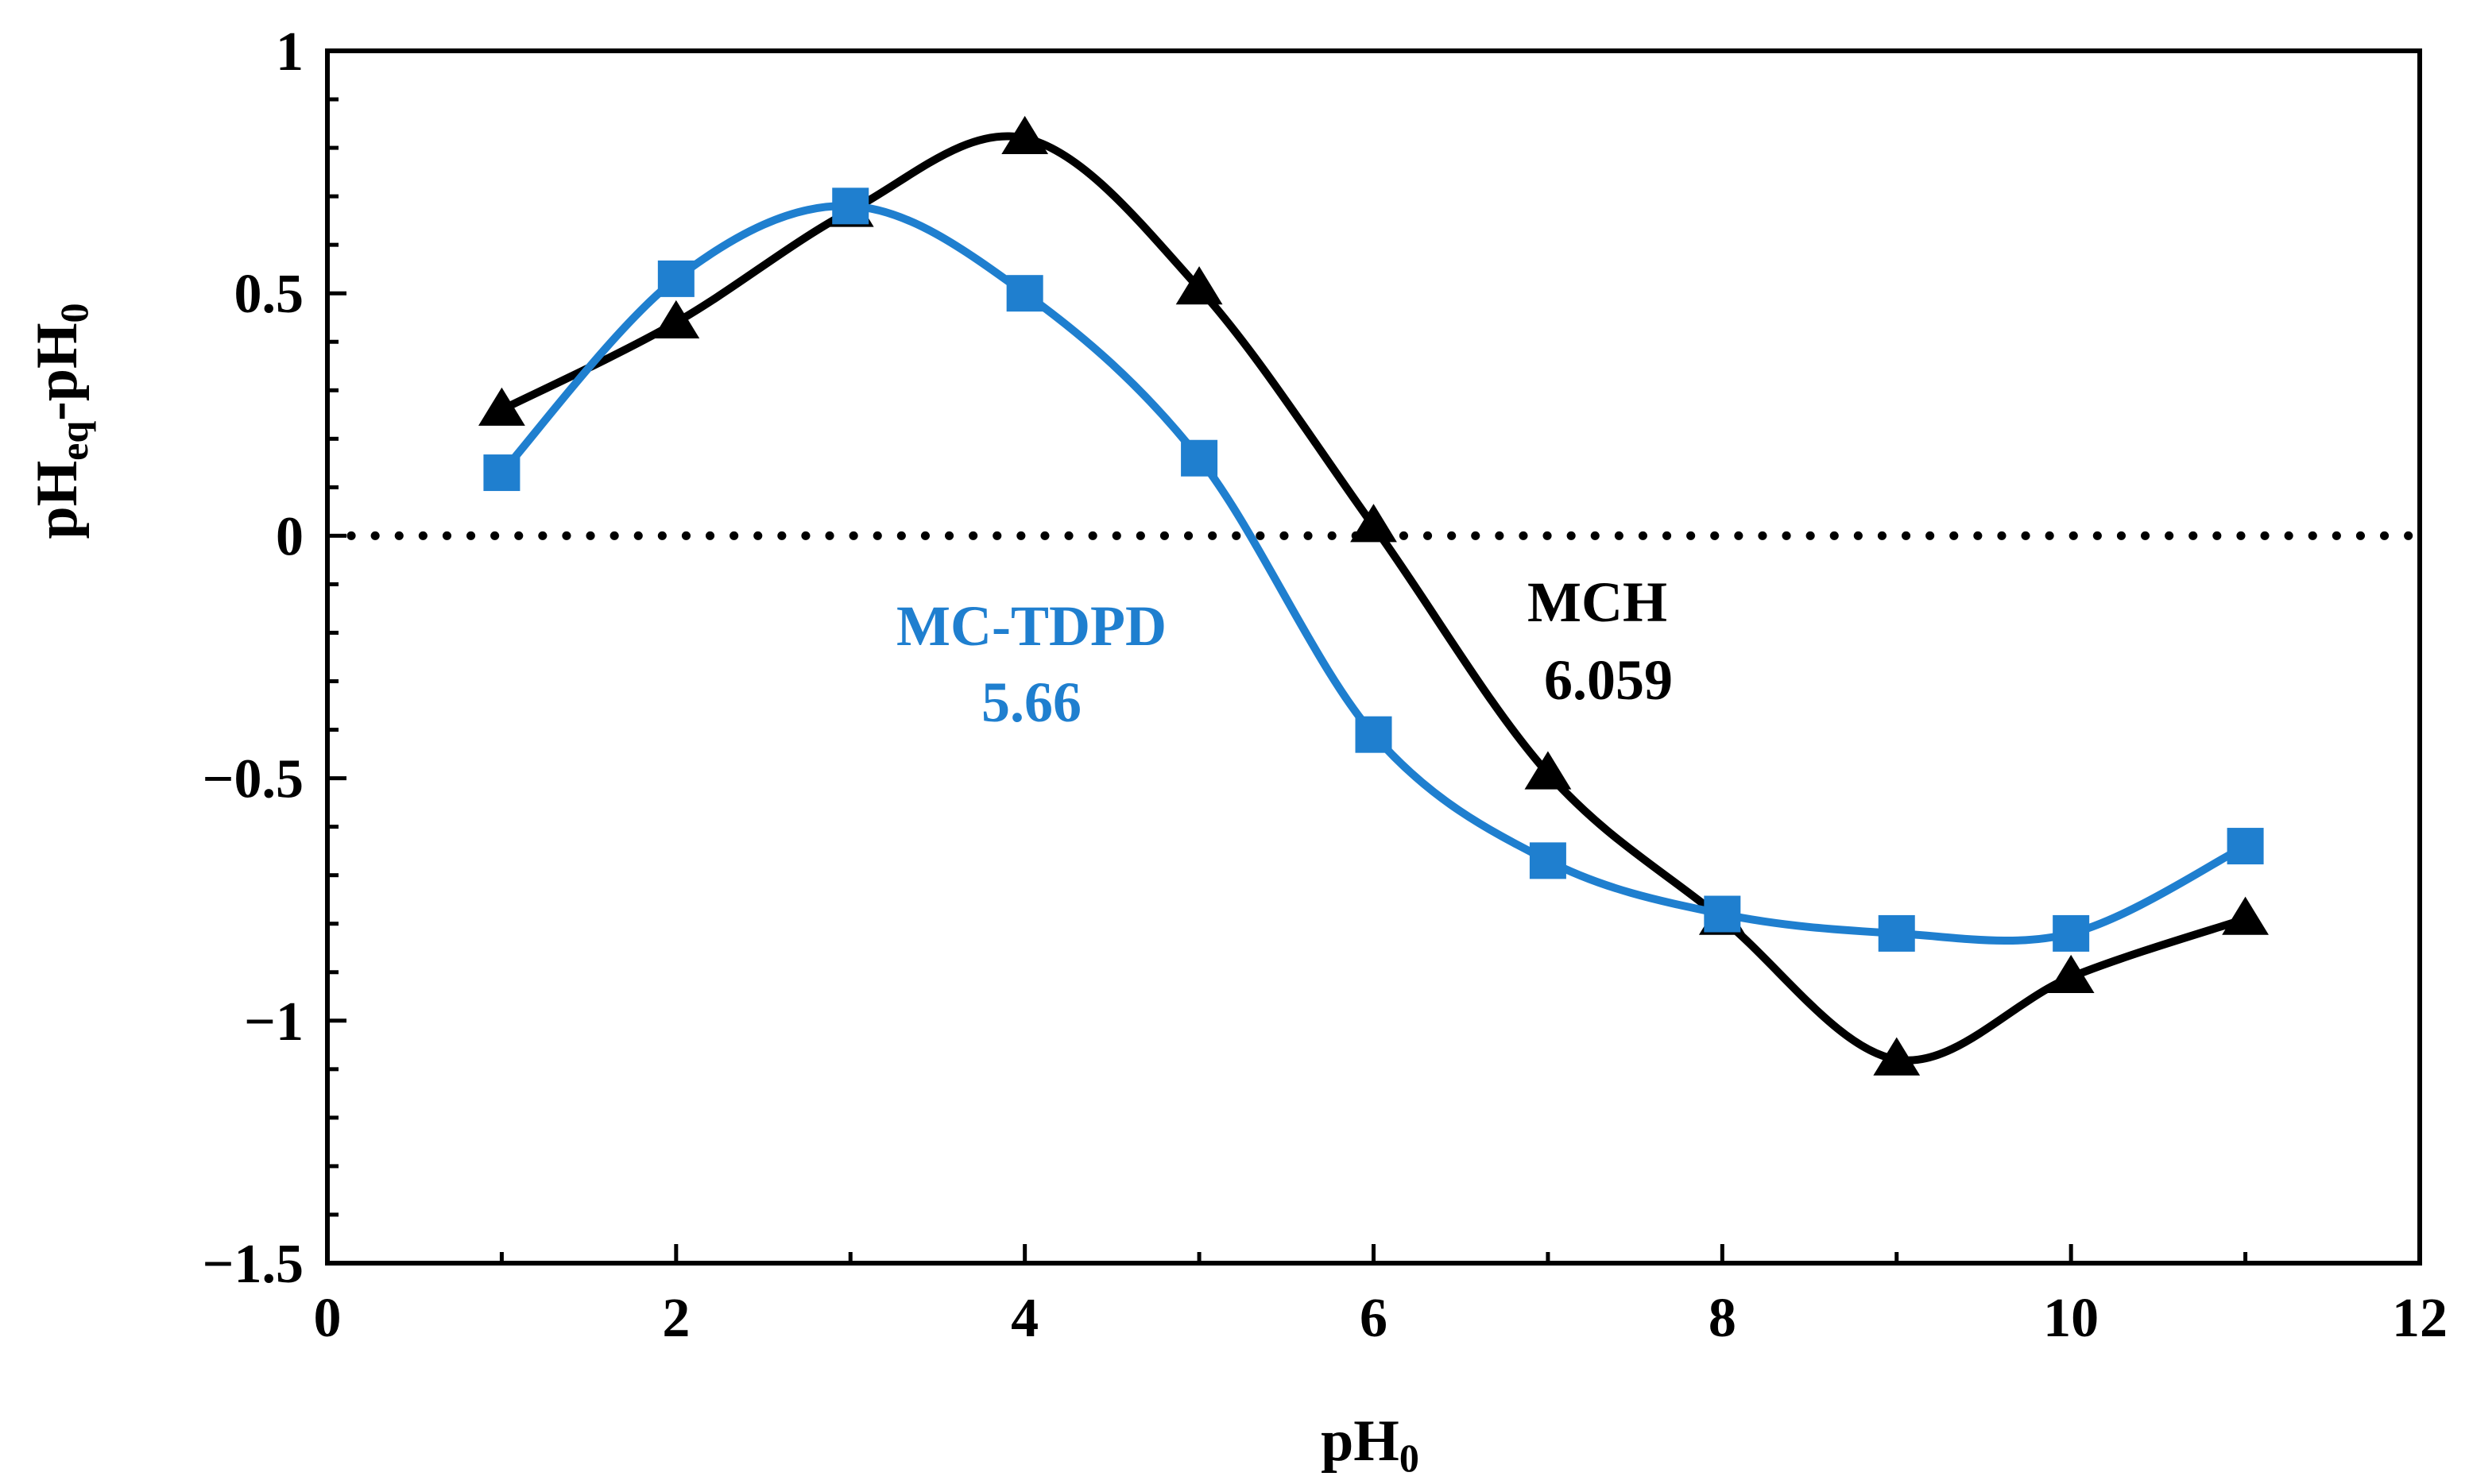  What do you see at coordinates (57, 500) in the screenshot?
I see `y-axis-title-part1: pH` at bounding box center [57, 500].